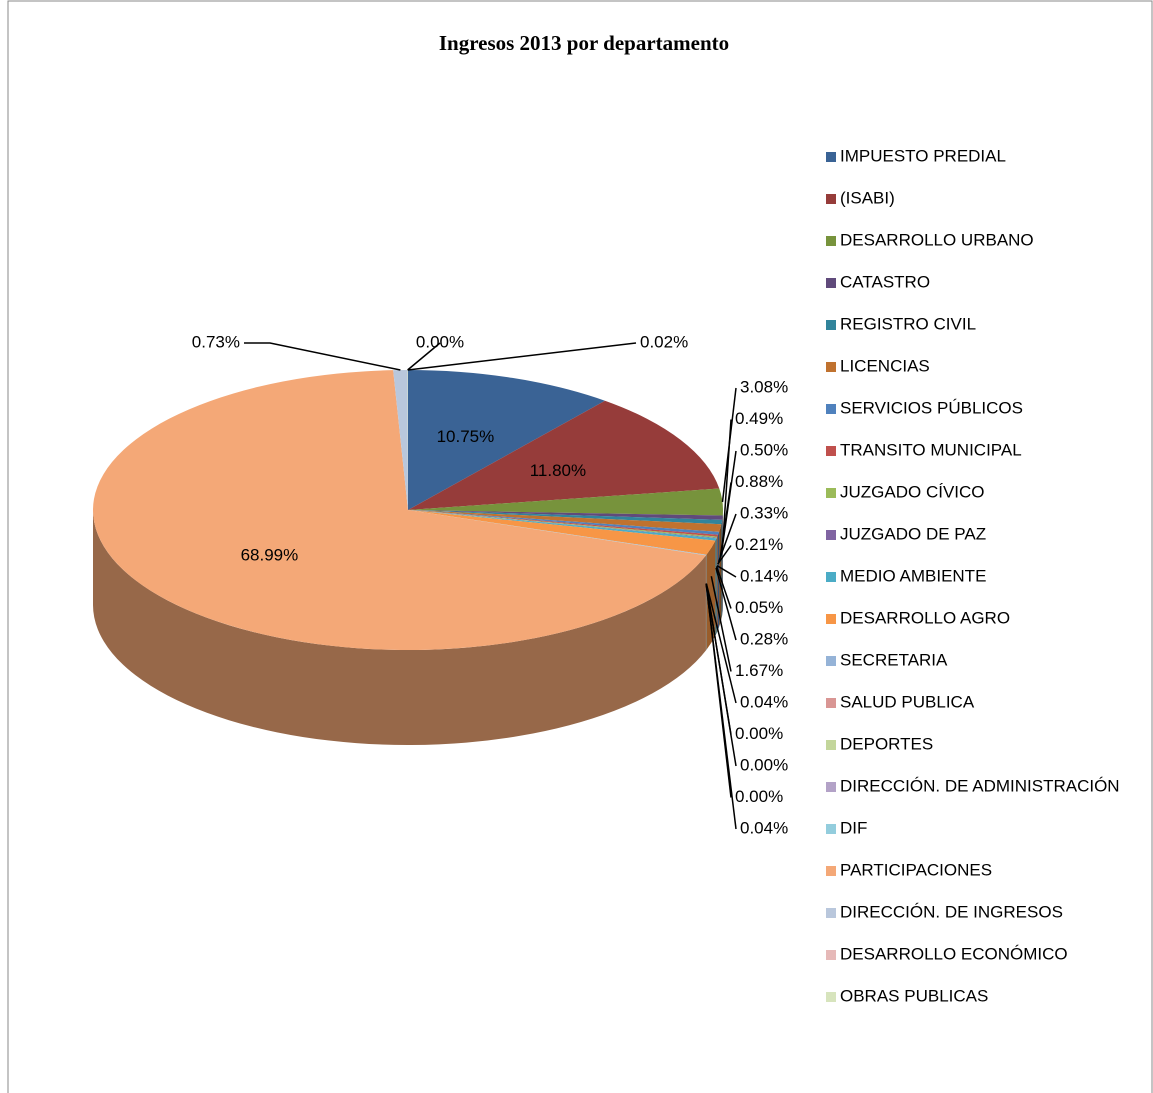  I want to click on data-label: 0.49%, so click(759, 418).